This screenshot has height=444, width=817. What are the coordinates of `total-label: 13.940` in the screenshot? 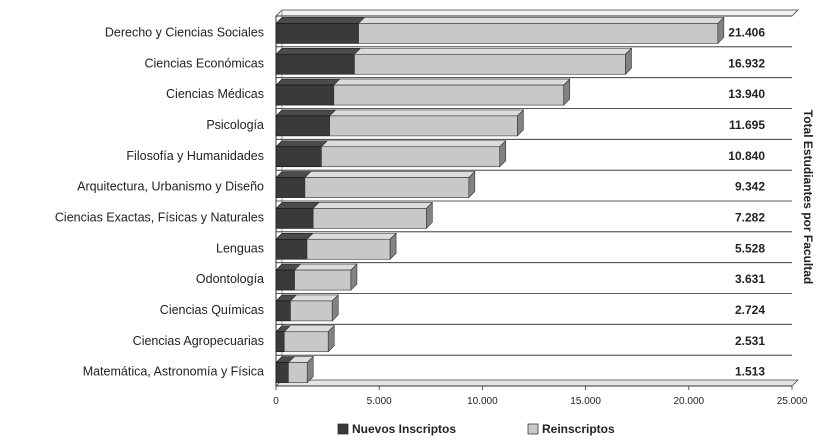 It's located at (746, 94).